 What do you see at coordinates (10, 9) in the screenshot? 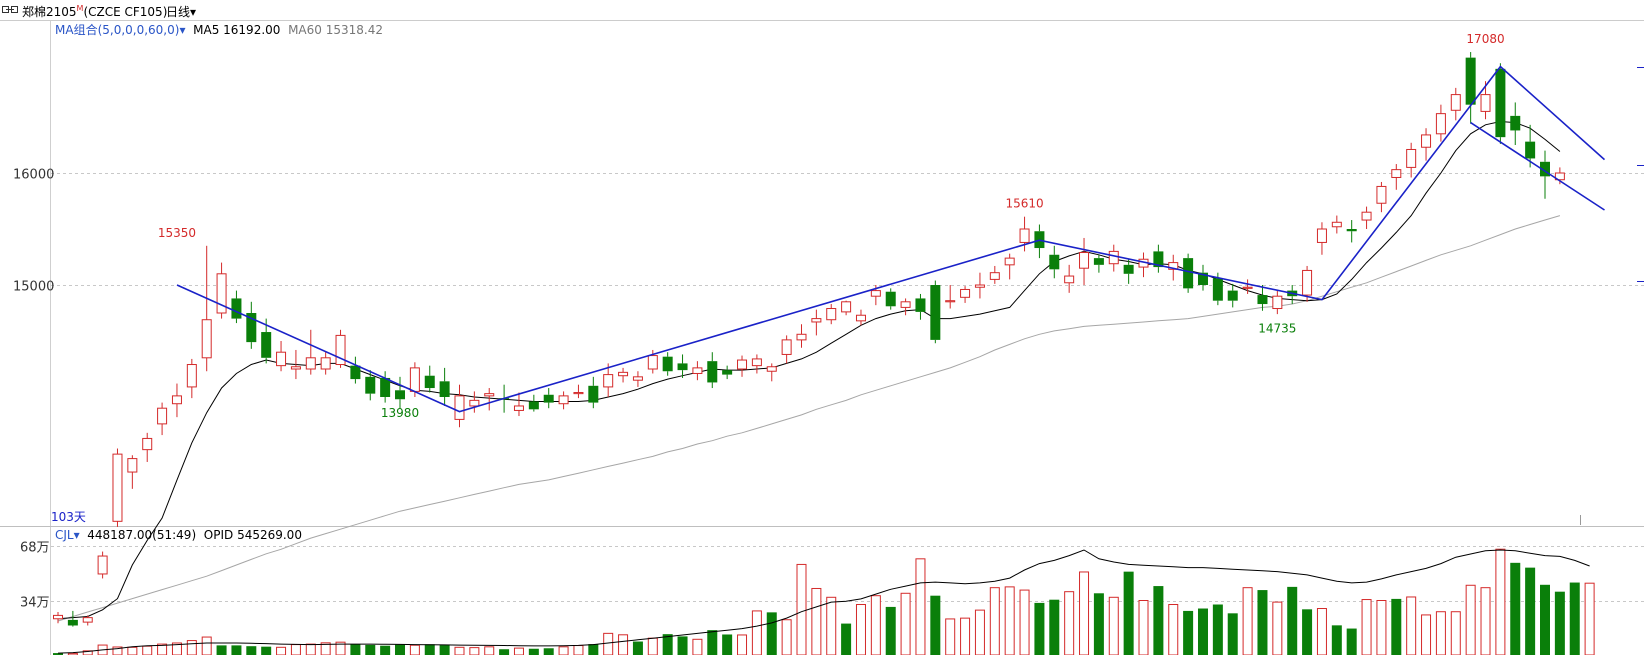
I see `link-icon` at bounding box center [10, 9].